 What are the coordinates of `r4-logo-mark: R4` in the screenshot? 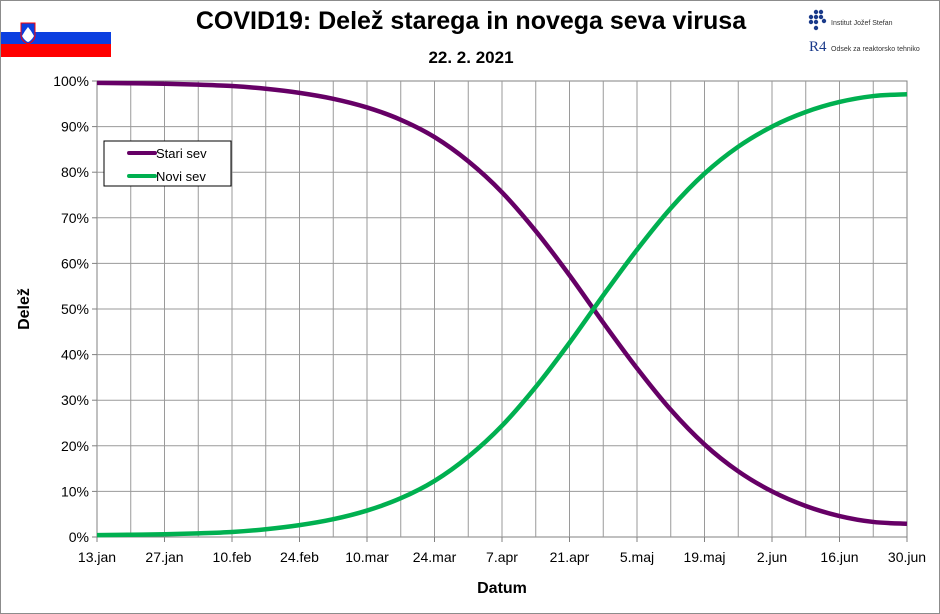 It's located at (818, 47).